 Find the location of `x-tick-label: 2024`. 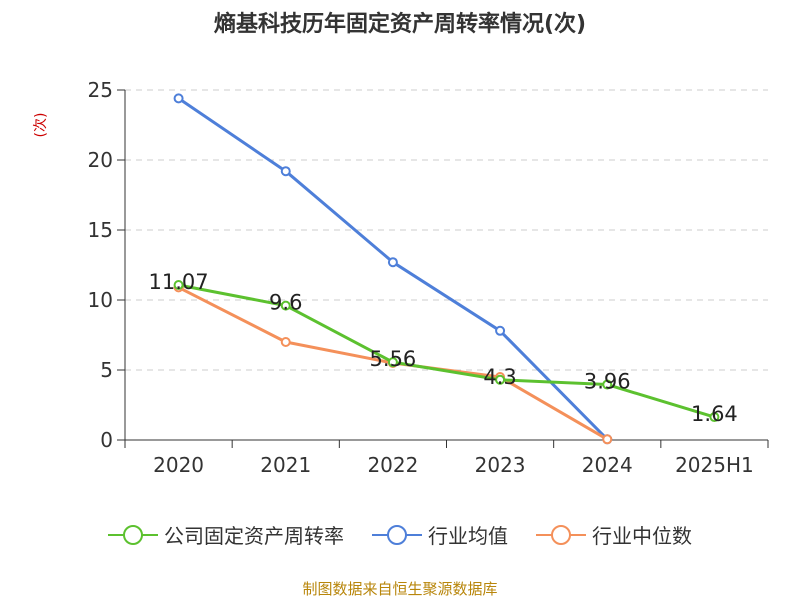

x-tick-label: 2024 is located at coordinates (607, 465).